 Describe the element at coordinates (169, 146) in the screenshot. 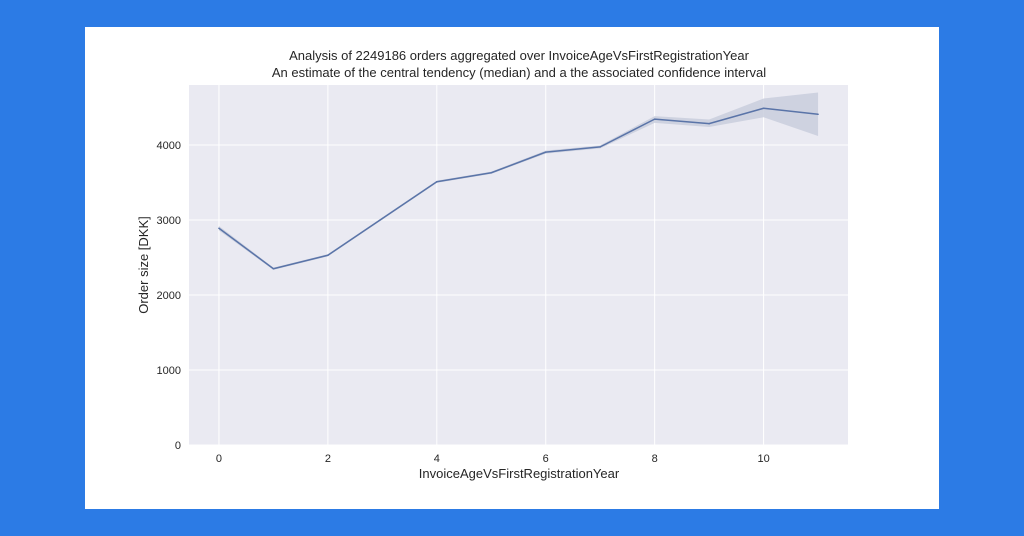

I see `y-tick-label: 4000` at that location.